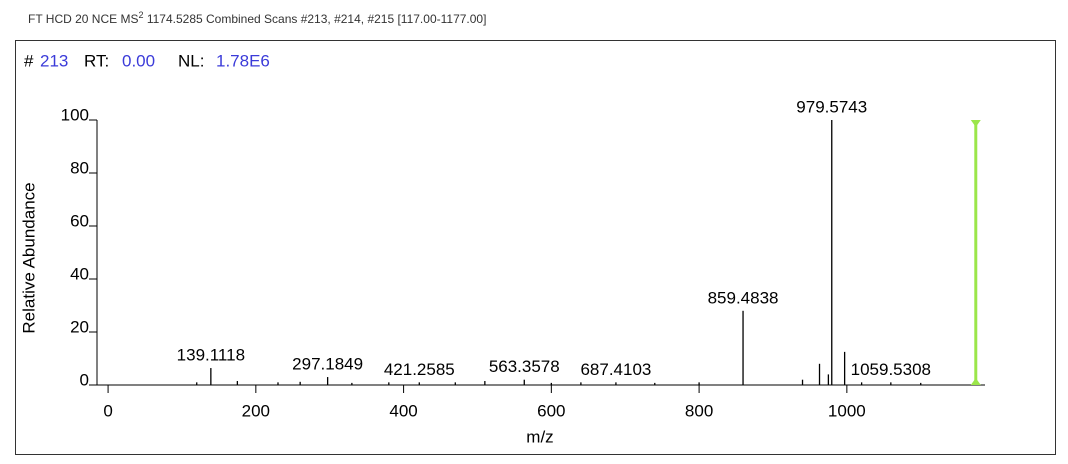 This screenshot has width=1068, height=464. I want to click on x-tick-label: 0, so click(107, 410).